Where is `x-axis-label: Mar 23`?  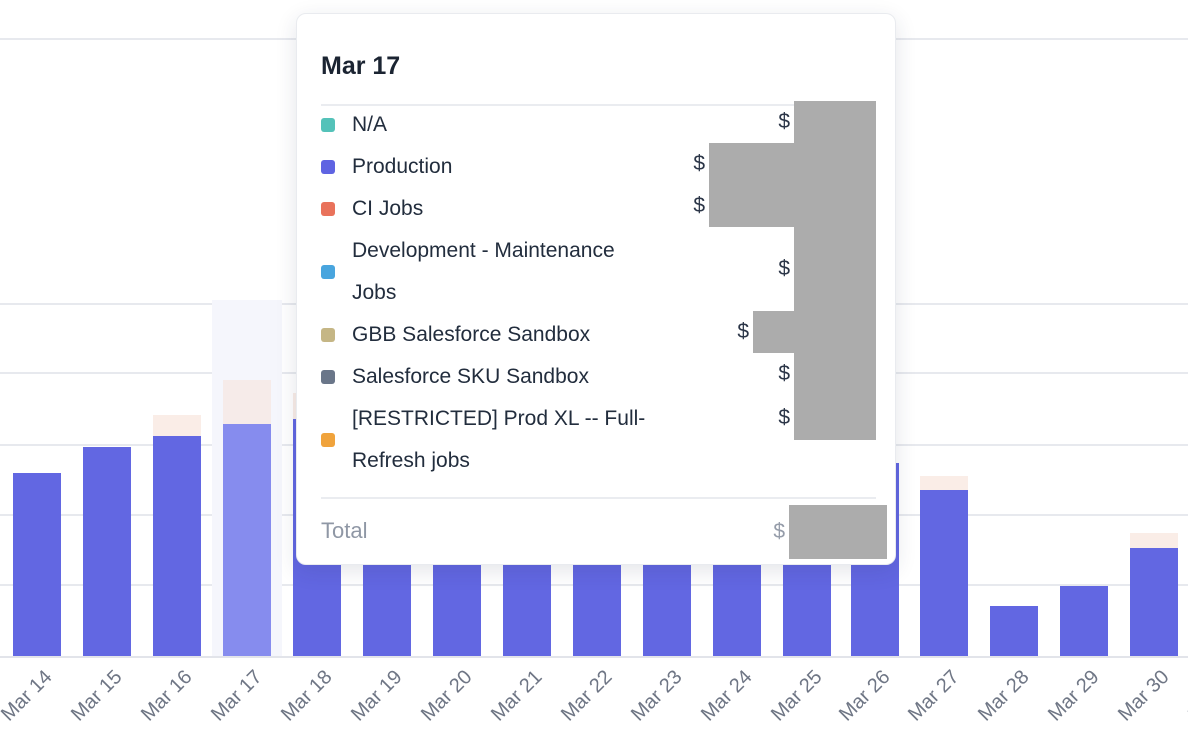 x-axis-label: Mar 23 is located at coordinates (656, 696).